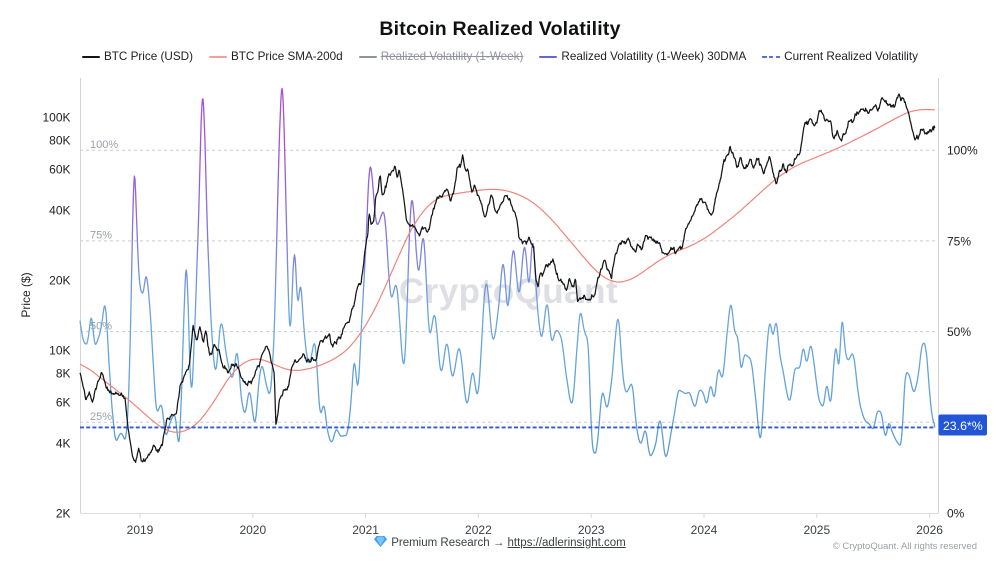 The image size is (1000, 563). What do you see at coordinates (929, 530) in the screenshot?
I see `svg-text: 2026` at bounding box center [929, 530].